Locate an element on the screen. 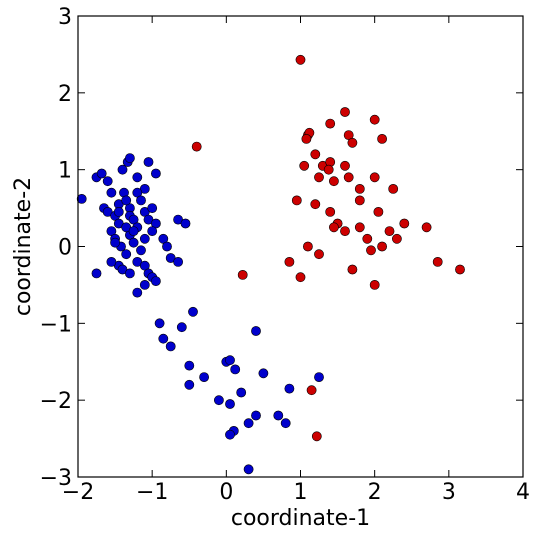 Image resolution: width=533 pixels, height=536 pixels. y-tick-label: 0 is located at coordinates (65, 248).